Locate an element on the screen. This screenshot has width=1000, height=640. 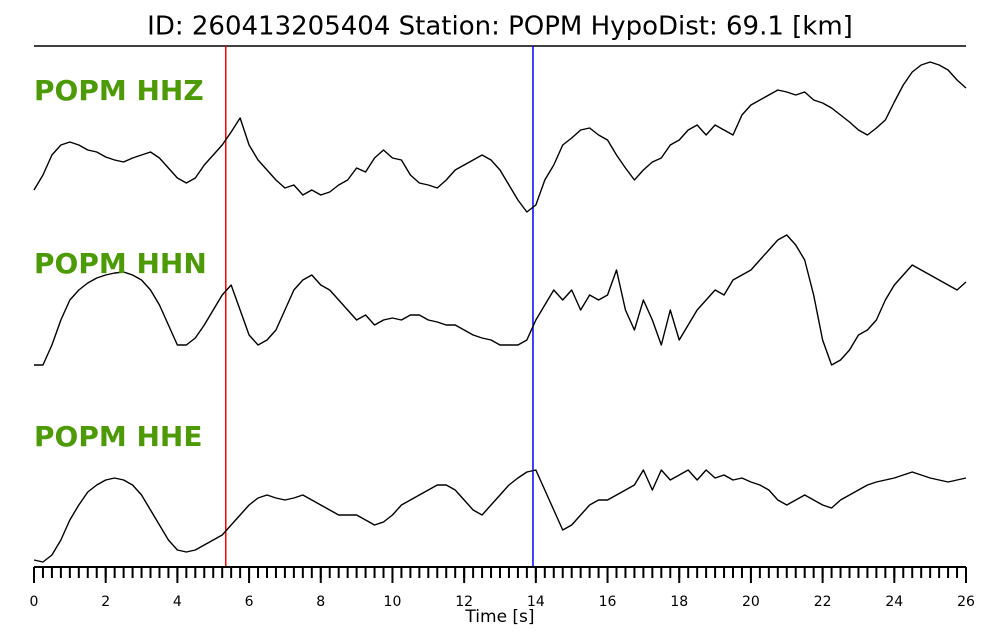
x-tick-label: 18 is located at coordinates (679, 602).